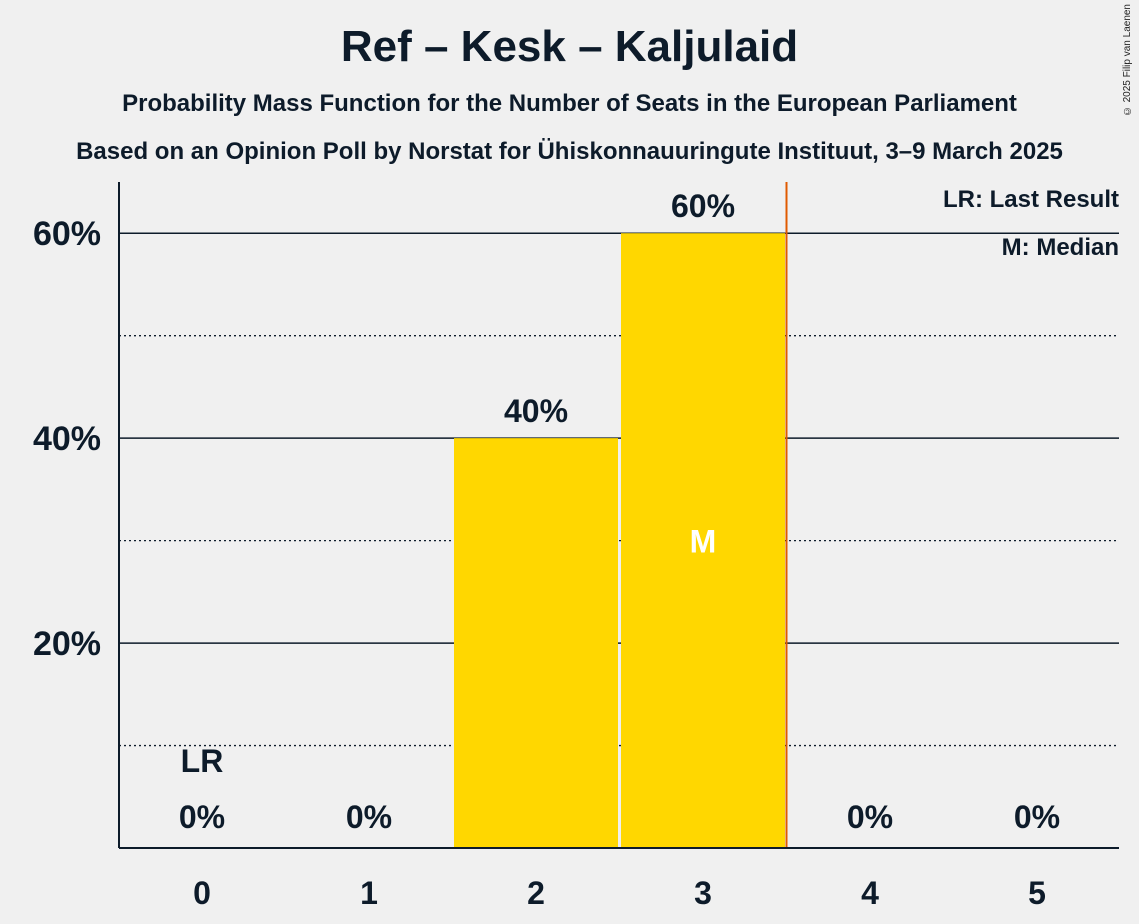 This screenshot has width=1139, height=924. Describe the element at coordinates (569, 46) in the screenshot. I see `chart-title: Ref – Kesk – Kaljulaid` at that location.